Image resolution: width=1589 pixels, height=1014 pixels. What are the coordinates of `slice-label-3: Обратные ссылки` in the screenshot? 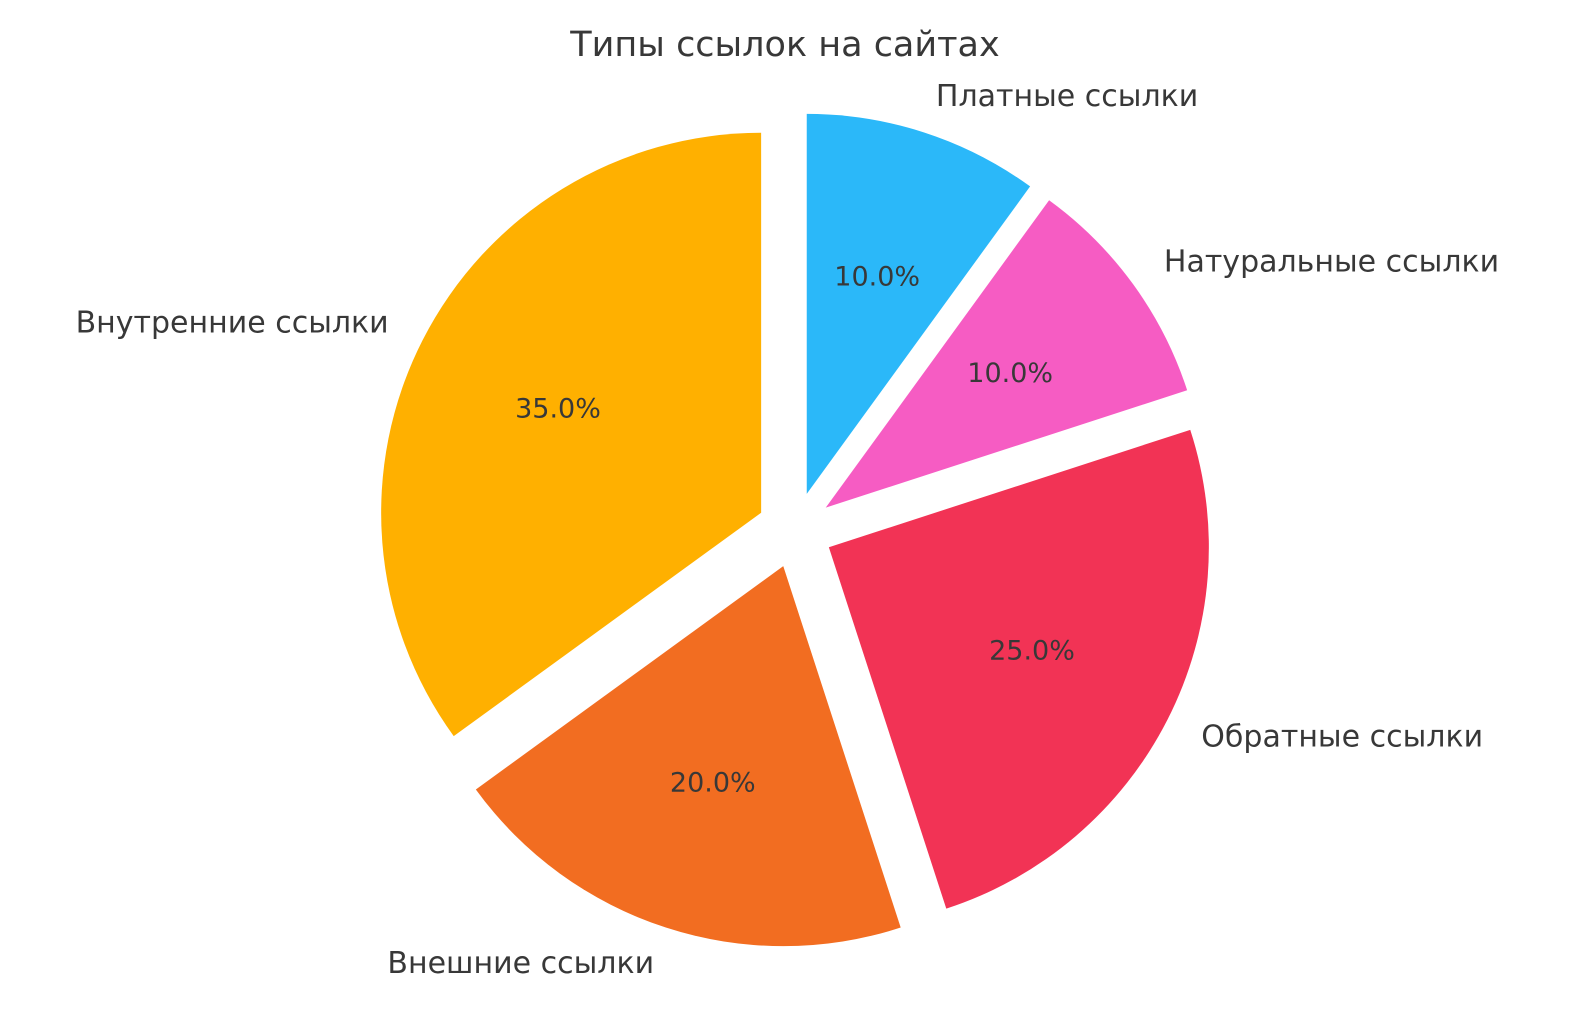 It's located at (1342, 737).